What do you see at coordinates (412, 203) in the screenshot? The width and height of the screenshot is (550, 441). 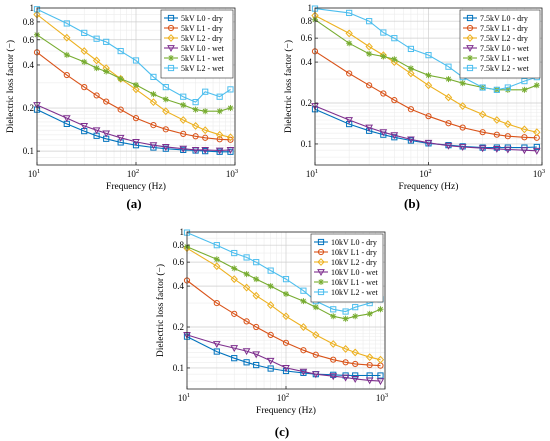 I see `panel-label-b: (b)` at bounding box center [412, 203].